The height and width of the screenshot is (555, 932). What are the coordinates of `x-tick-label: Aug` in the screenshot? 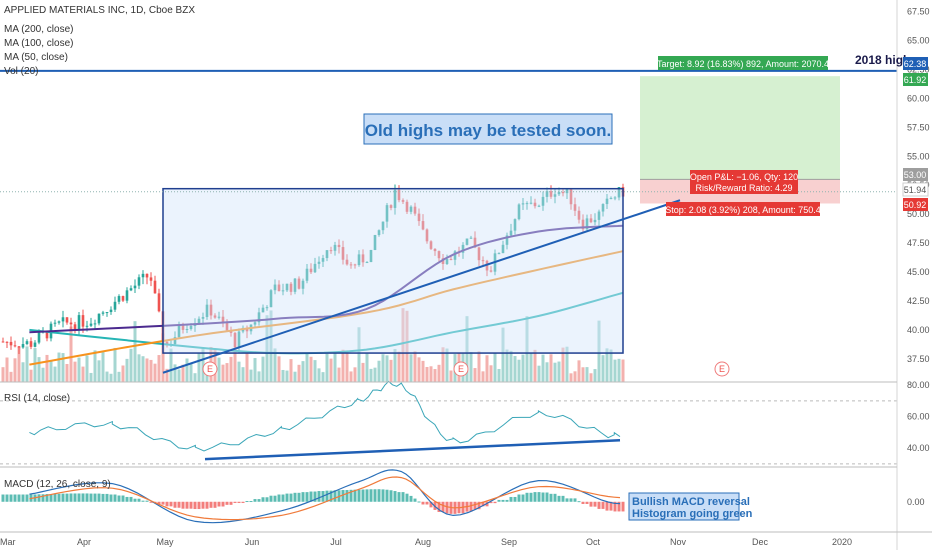 It's located at (423, 542).